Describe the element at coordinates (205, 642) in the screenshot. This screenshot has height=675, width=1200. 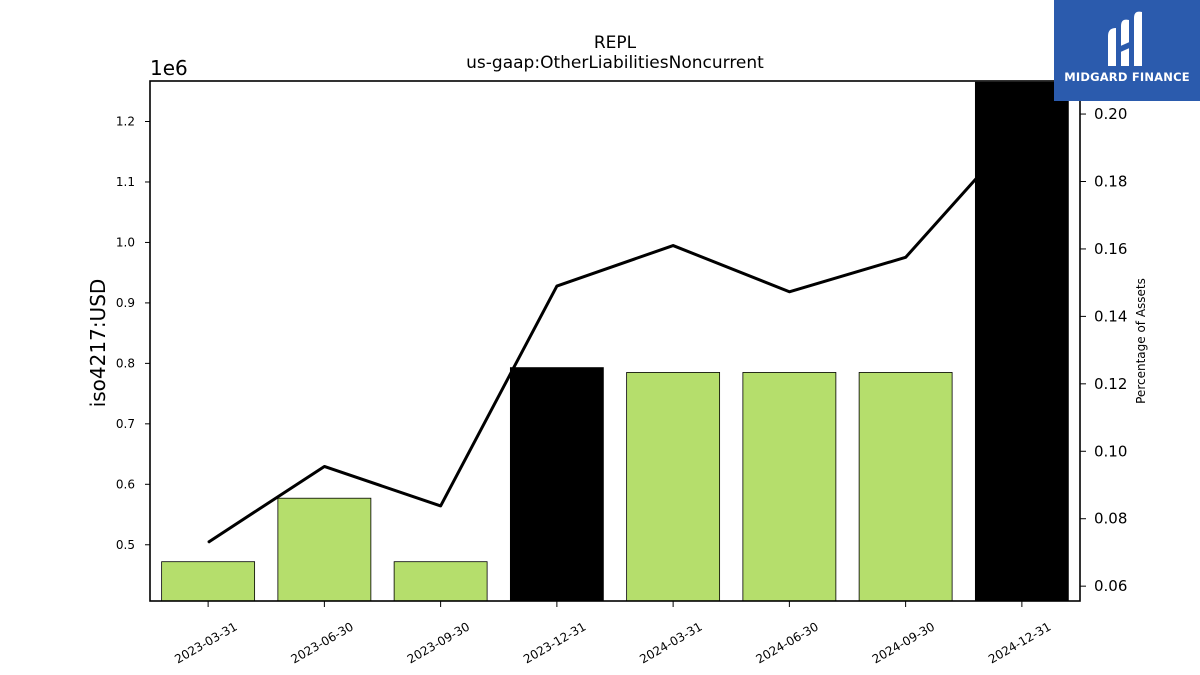
I see `x-tick-label: 2023-03-31` at that location.